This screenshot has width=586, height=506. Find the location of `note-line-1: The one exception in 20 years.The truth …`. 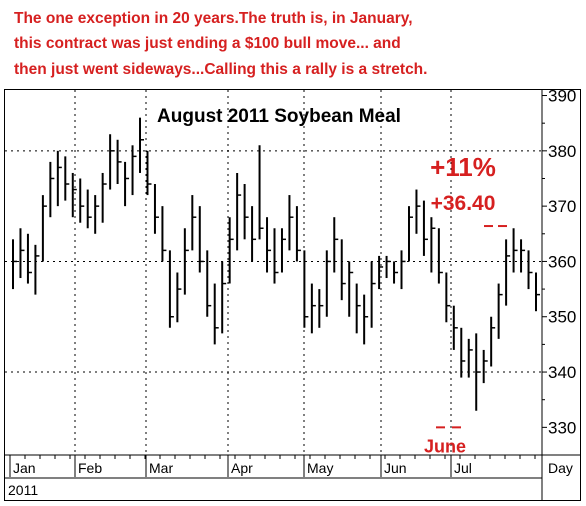

note-line-1: The one exception in 20 years.The truth … is located at coordinates (213, 18).